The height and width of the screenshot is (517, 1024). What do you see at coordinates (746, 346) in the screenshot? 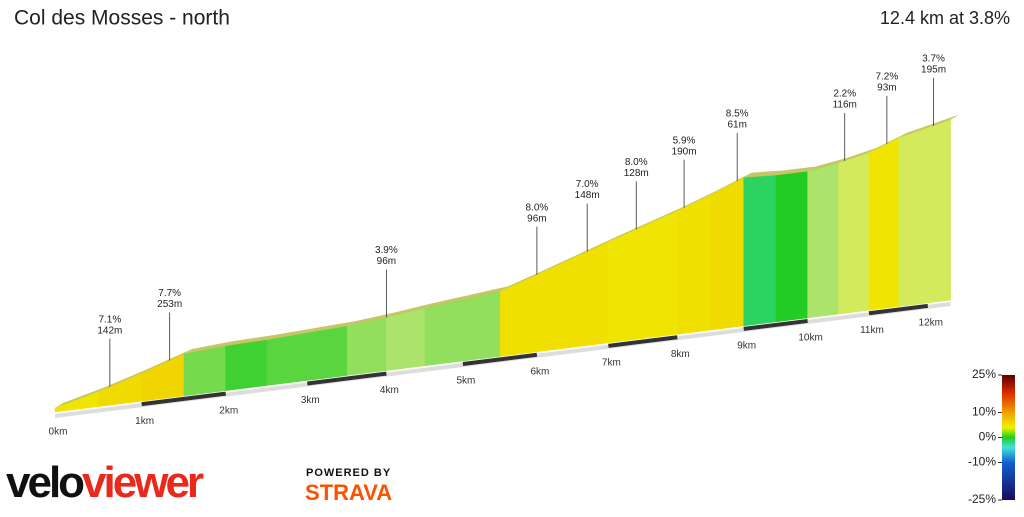
I see `x-tick-label: 9km` at bounding box center [746, 346].